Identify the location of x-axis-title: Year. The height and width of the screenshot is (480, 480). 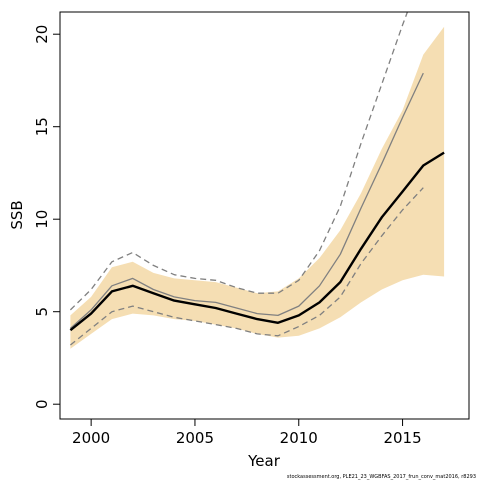
(264, 461).